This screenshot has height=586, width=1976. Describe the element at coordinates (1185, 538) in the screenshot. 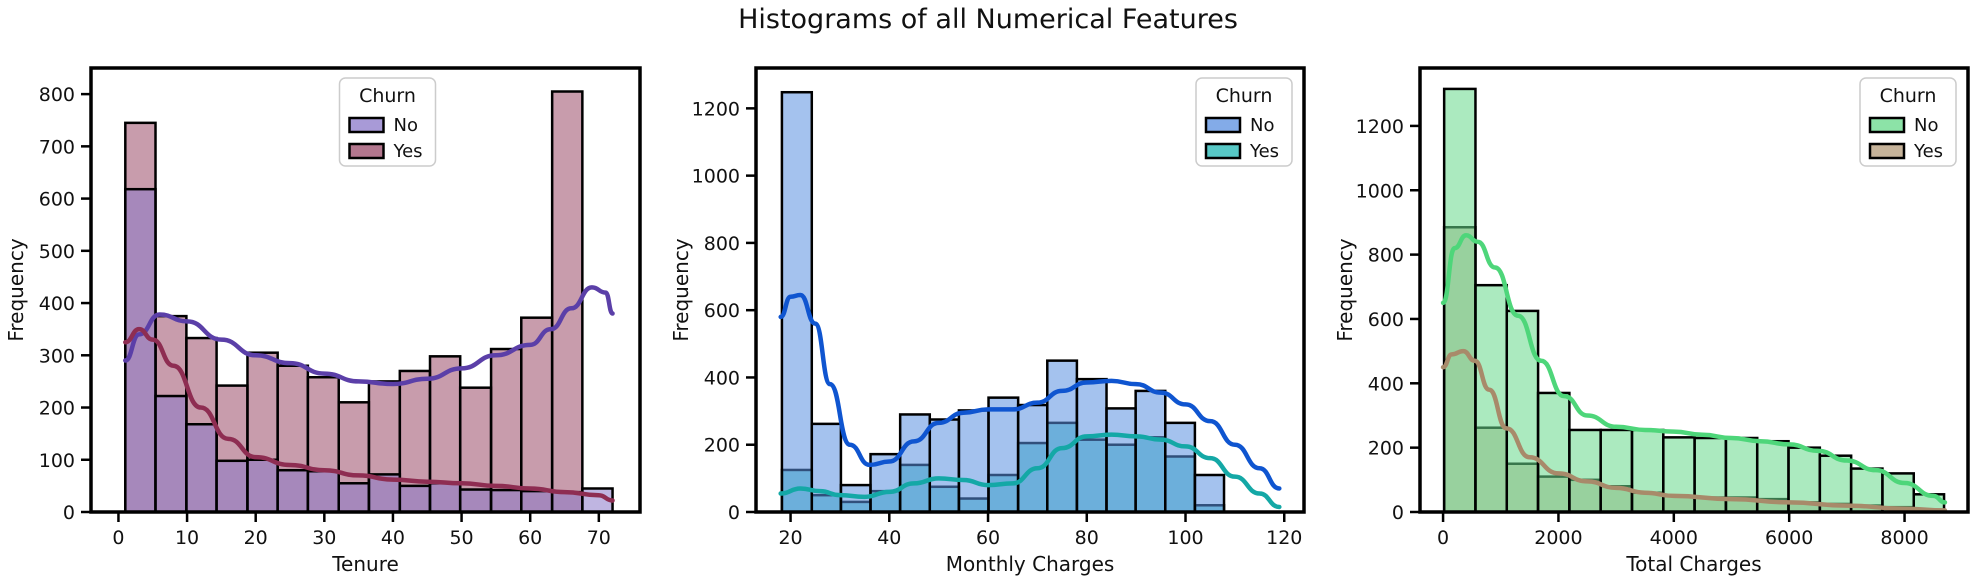

I see `x-tick-label: 100` at that location.